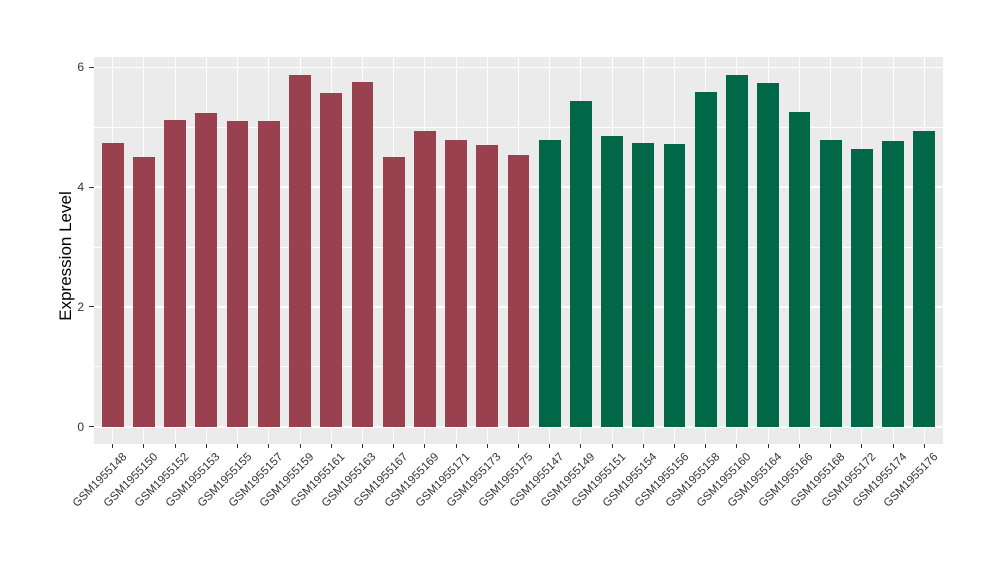 This screenshot has width=1000, height=580. Describe the element at coordinates (100, 480) in the screenshot. I see `x-tick-label: GSM1955148` at that location.